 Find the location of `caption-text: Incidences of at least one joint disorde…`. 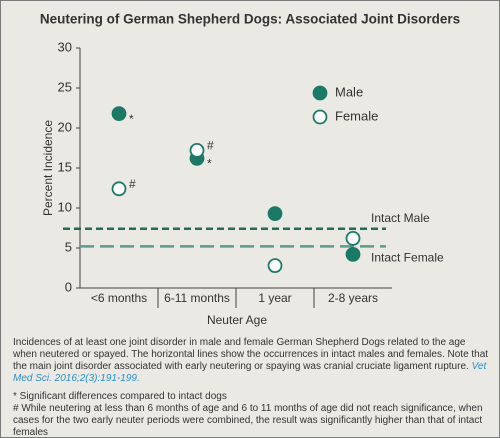

caption-text: Incidences of at least one joint disorde… is located at coordinates (251, 361).